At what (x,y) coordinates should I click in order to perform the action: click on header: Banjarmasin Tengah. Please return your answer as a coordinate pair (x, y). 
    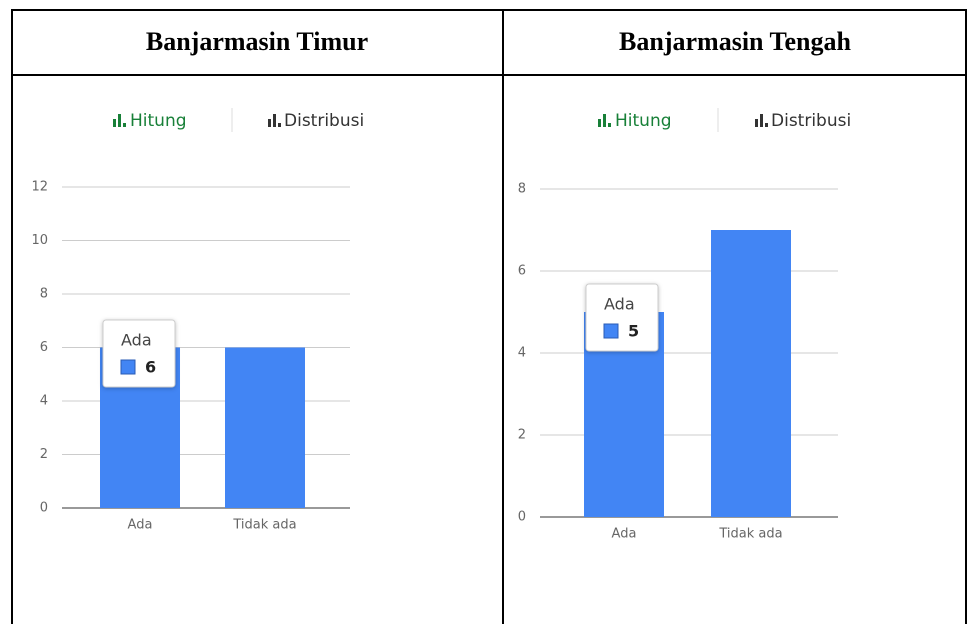
    Looking at the image, I should click on (735, 41).